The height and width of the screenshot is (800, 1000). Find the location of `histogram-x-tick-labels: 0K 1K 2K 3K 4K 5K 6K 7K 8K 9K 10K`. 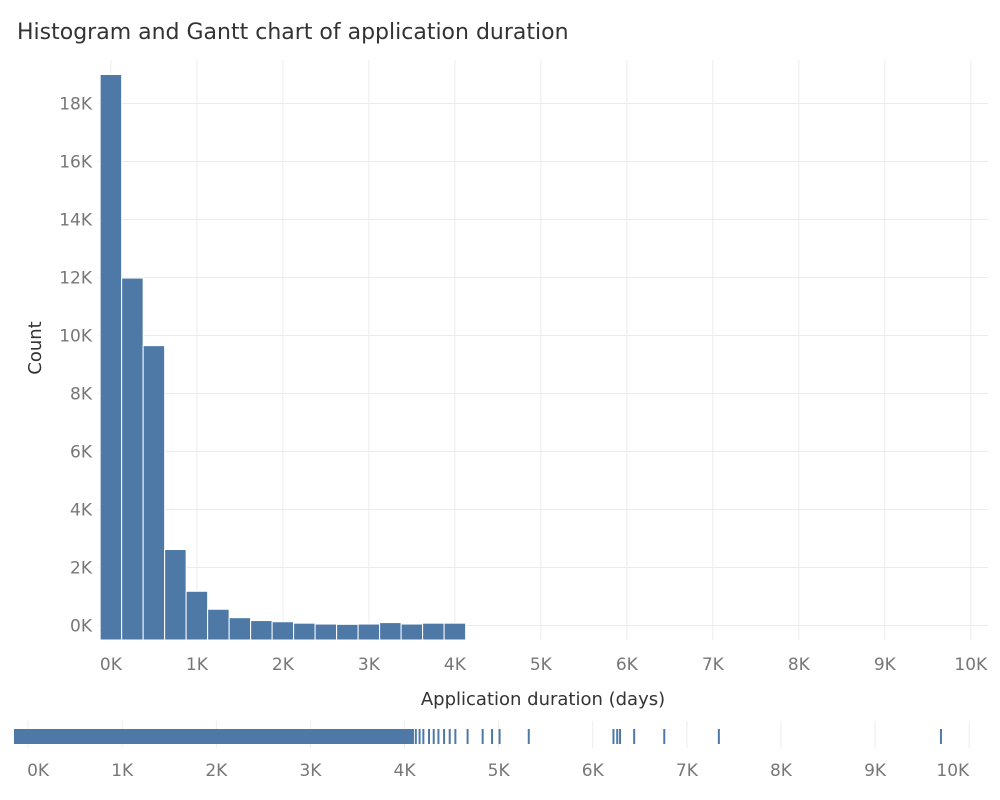

histogram-x-tick-labels: 0K 1K 2K 3K 4K 5K 6K 7K 8K 9K 10K is located at coordinates (544, 665).